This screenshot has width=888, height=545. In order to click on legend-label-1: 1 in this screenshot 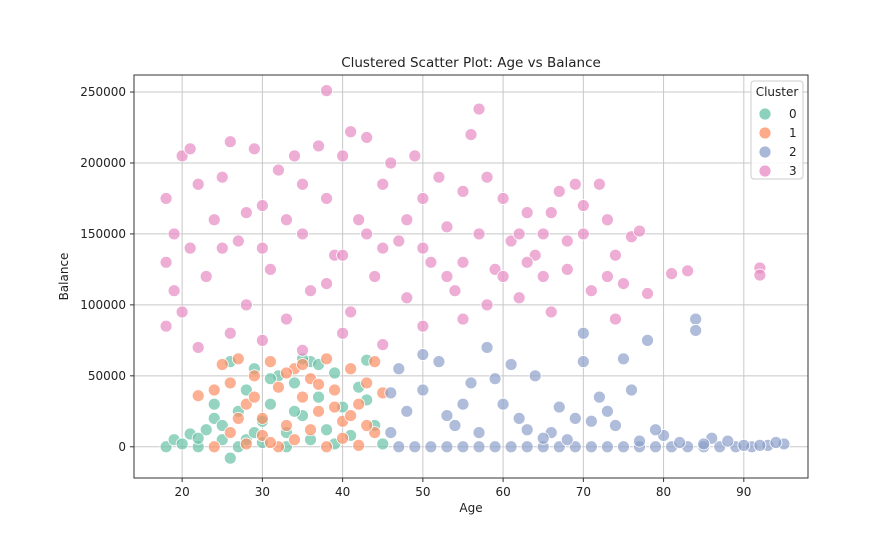, I will do `click(793, 133)`.